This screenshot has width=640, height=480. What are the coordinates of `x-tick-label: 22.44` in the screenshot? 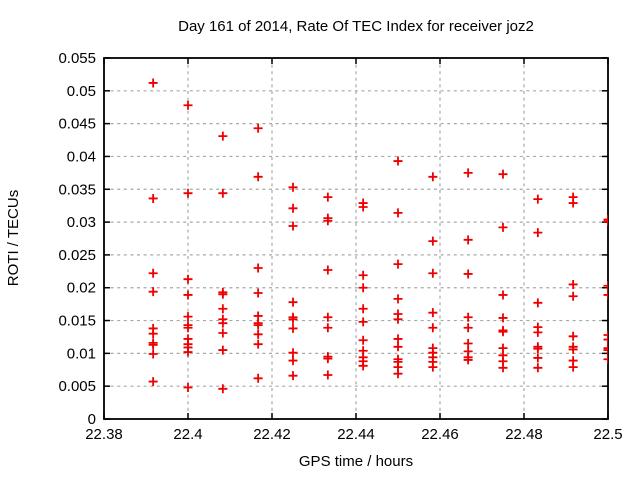 It's located at (356, 434).